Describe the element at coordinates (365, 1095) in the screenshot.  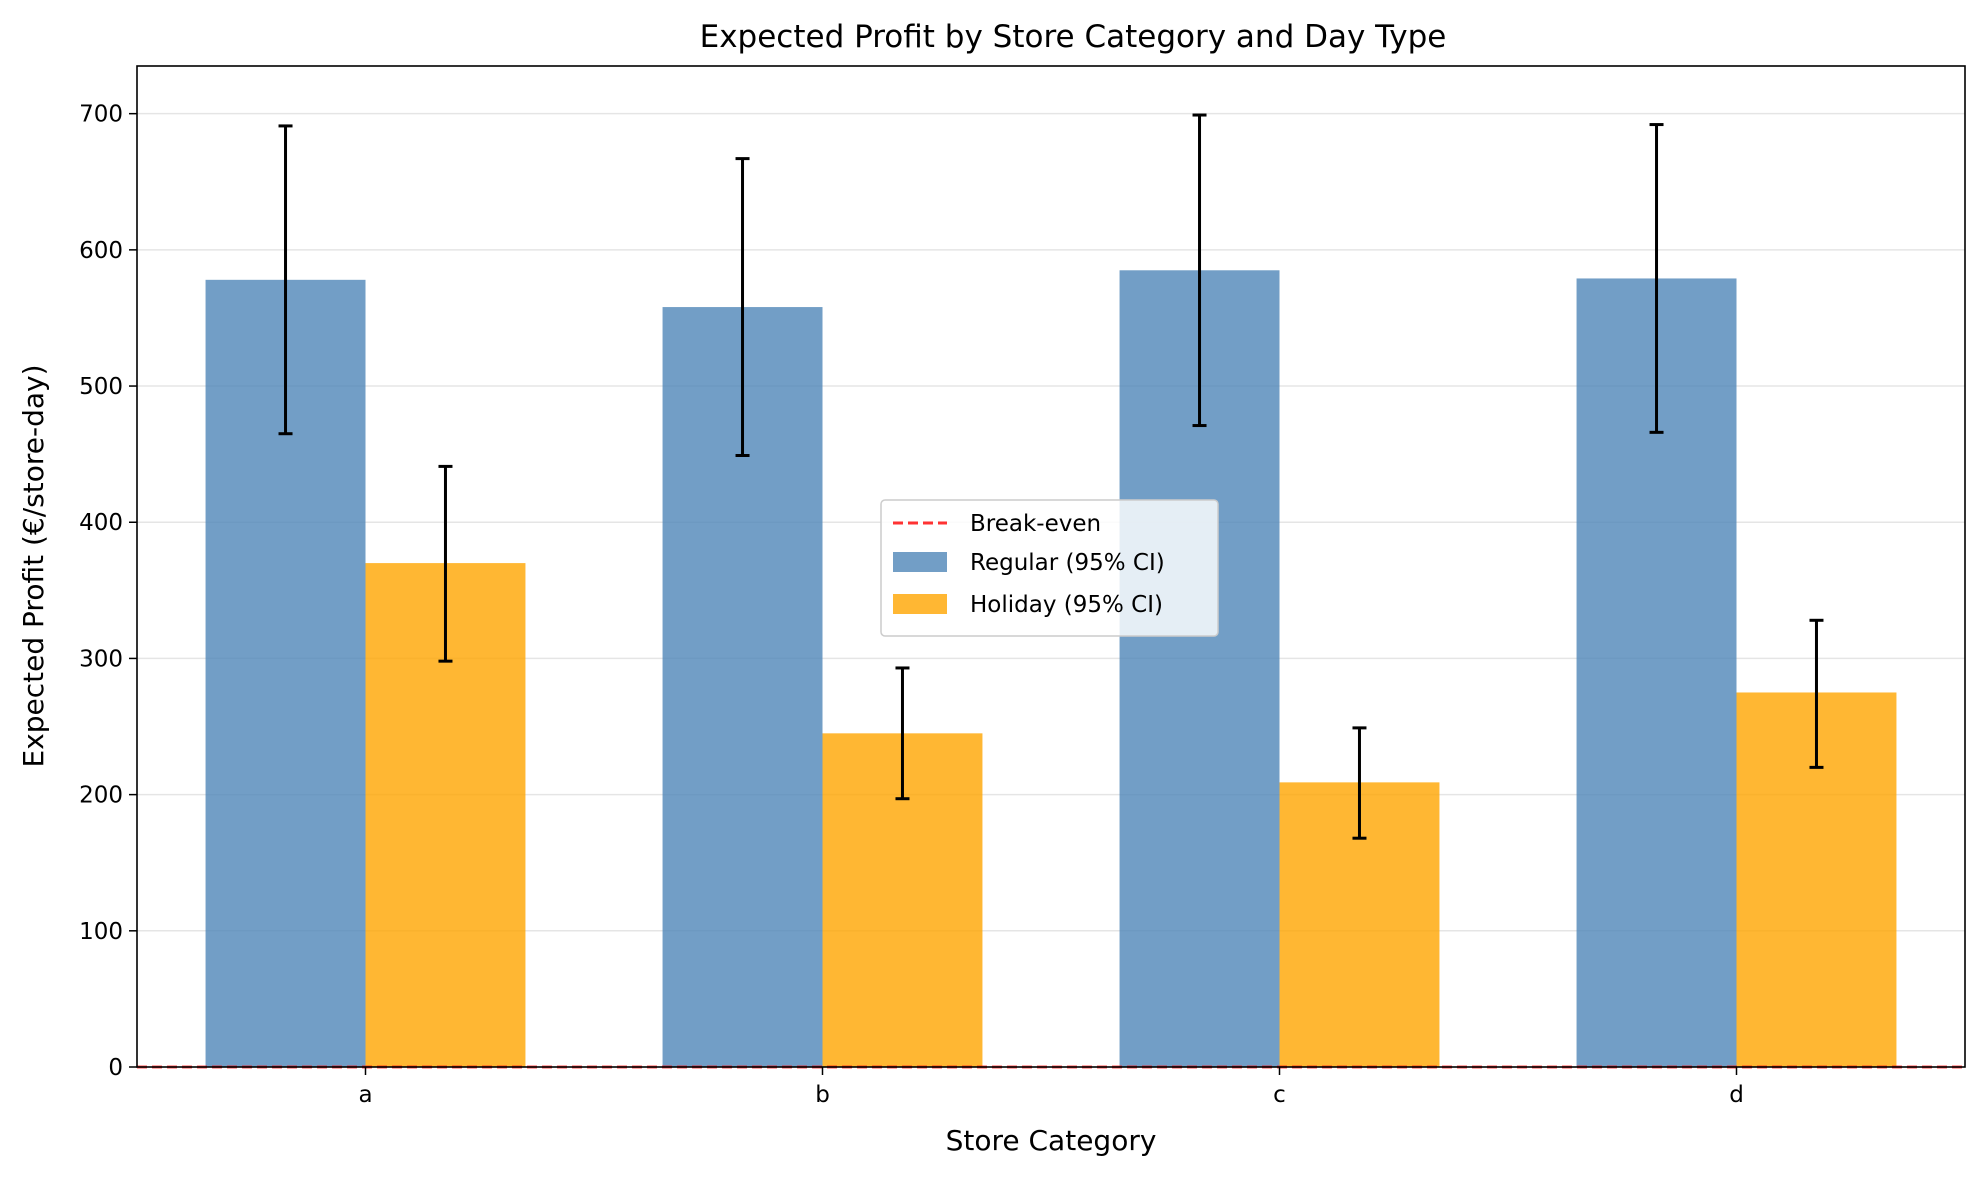
I see `x-tick-label-a: a` at that location.